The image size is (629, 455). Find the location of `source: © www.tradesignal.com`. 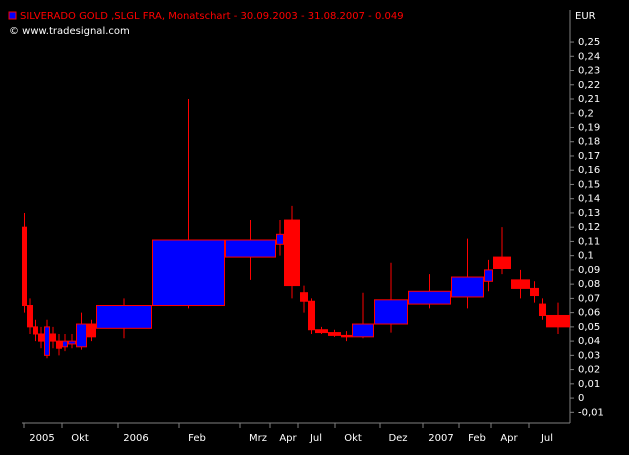

source: © www.tradesignal.com is located at coordinates (69, 31).